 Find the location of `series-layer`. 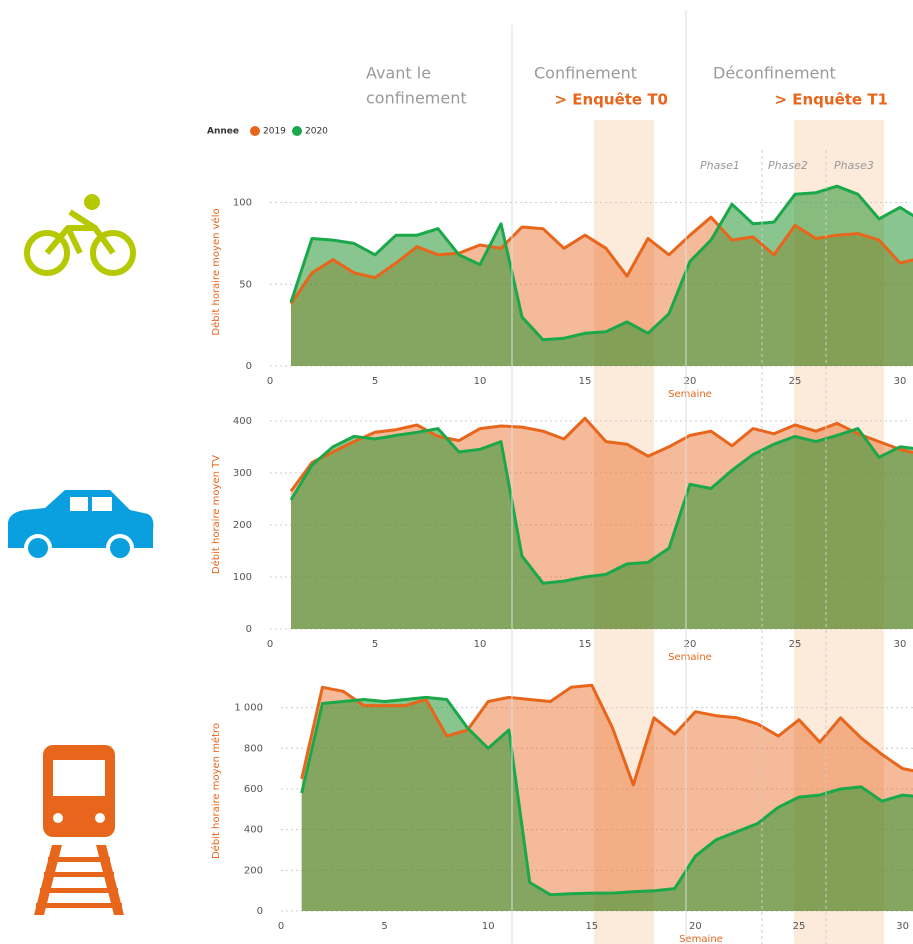

series-layer is located at coordinates (601, 275).